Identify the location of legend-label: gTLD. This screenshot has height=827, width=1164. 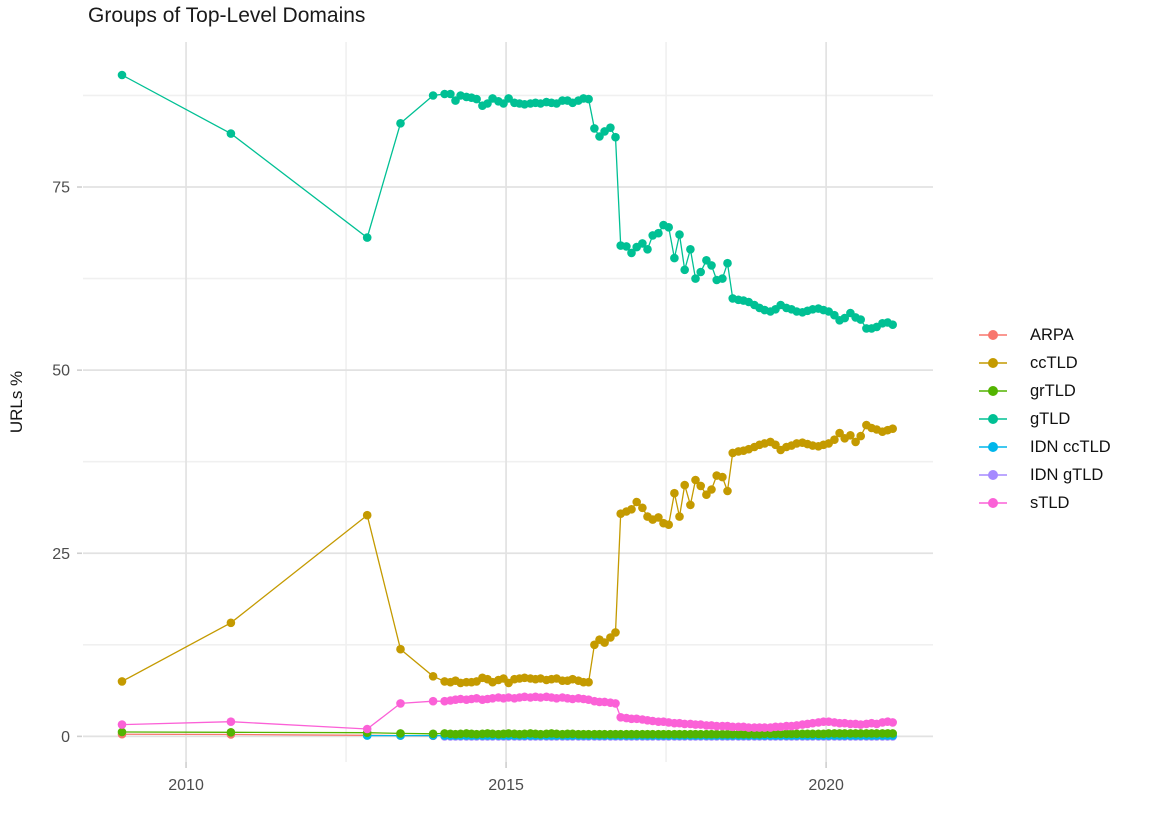
(1050, 418).